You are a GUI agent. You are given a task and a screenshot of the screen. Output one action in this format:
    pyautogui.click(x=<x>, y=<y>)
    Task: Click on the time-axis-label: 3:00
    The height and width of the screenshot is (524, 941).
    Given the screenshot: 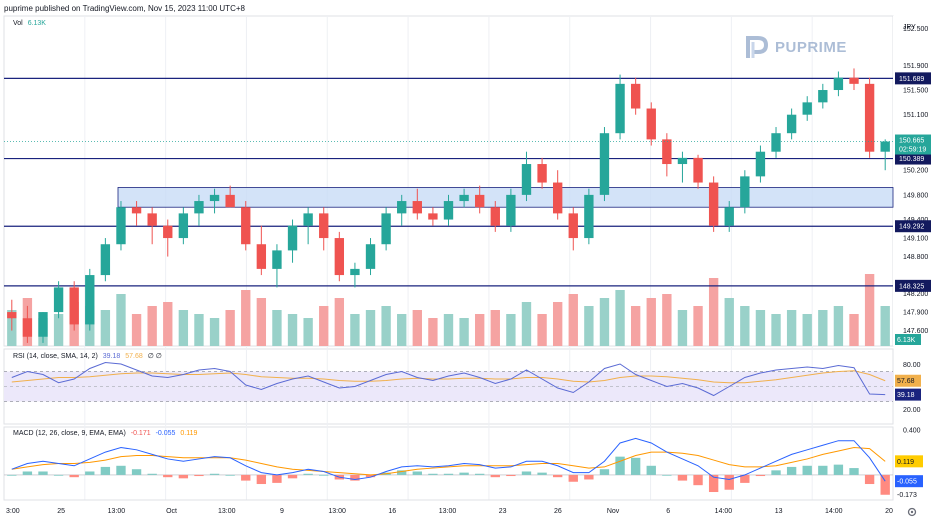 What is the action you would take?
    pyautogui.click(x=13, y=511)
    